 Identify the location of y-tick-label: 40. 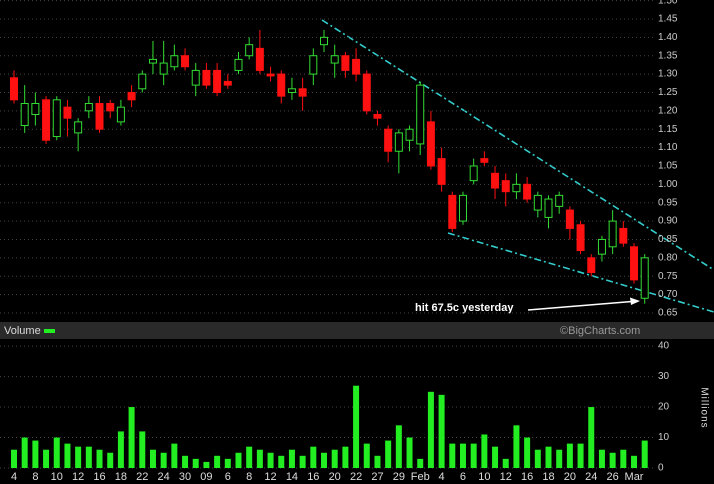
(664, 346).